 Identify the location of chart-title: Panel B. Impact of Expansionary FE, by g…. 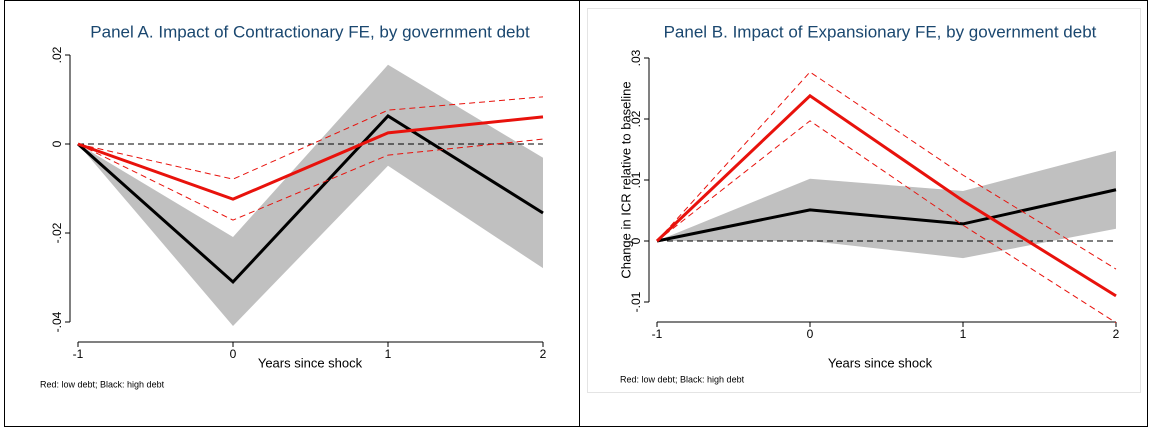
(880, 31).